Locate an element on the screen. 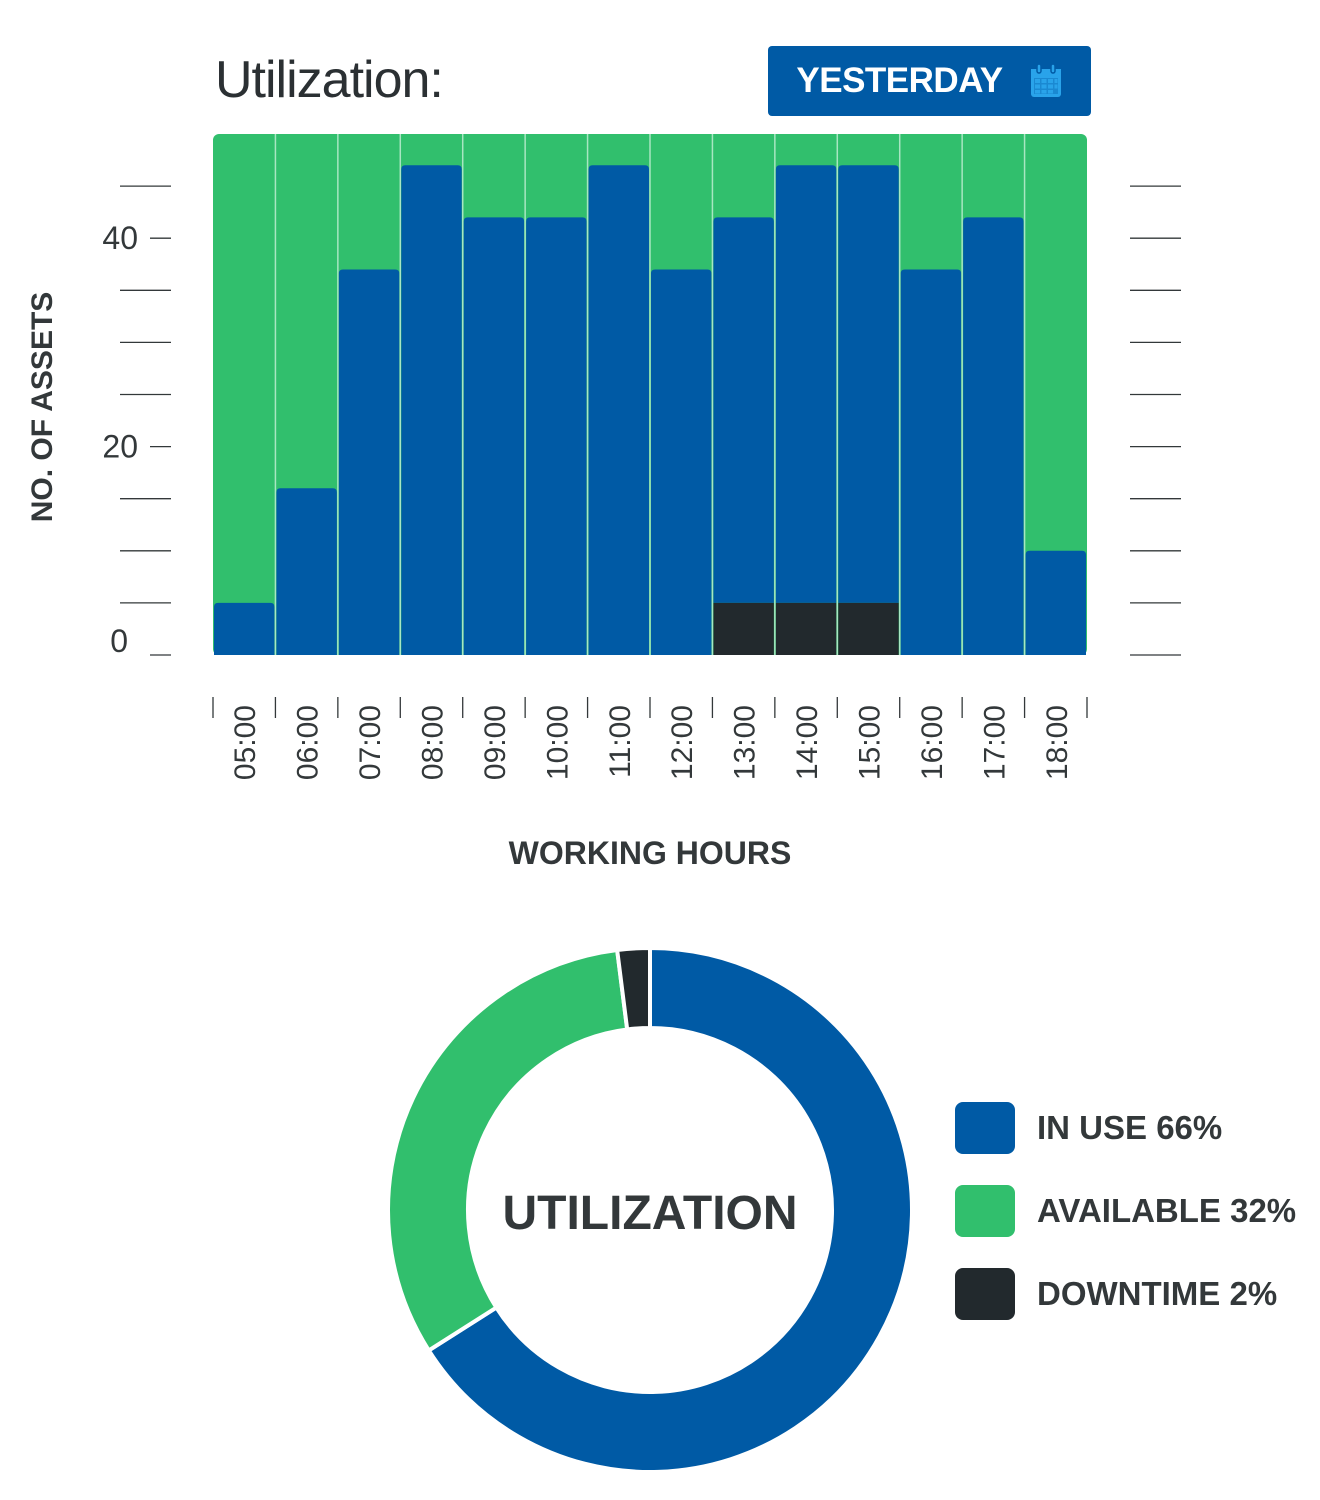 The image size is (1320, 1500). x-tick-label: 09:00 is located at coordinates (495, 742).